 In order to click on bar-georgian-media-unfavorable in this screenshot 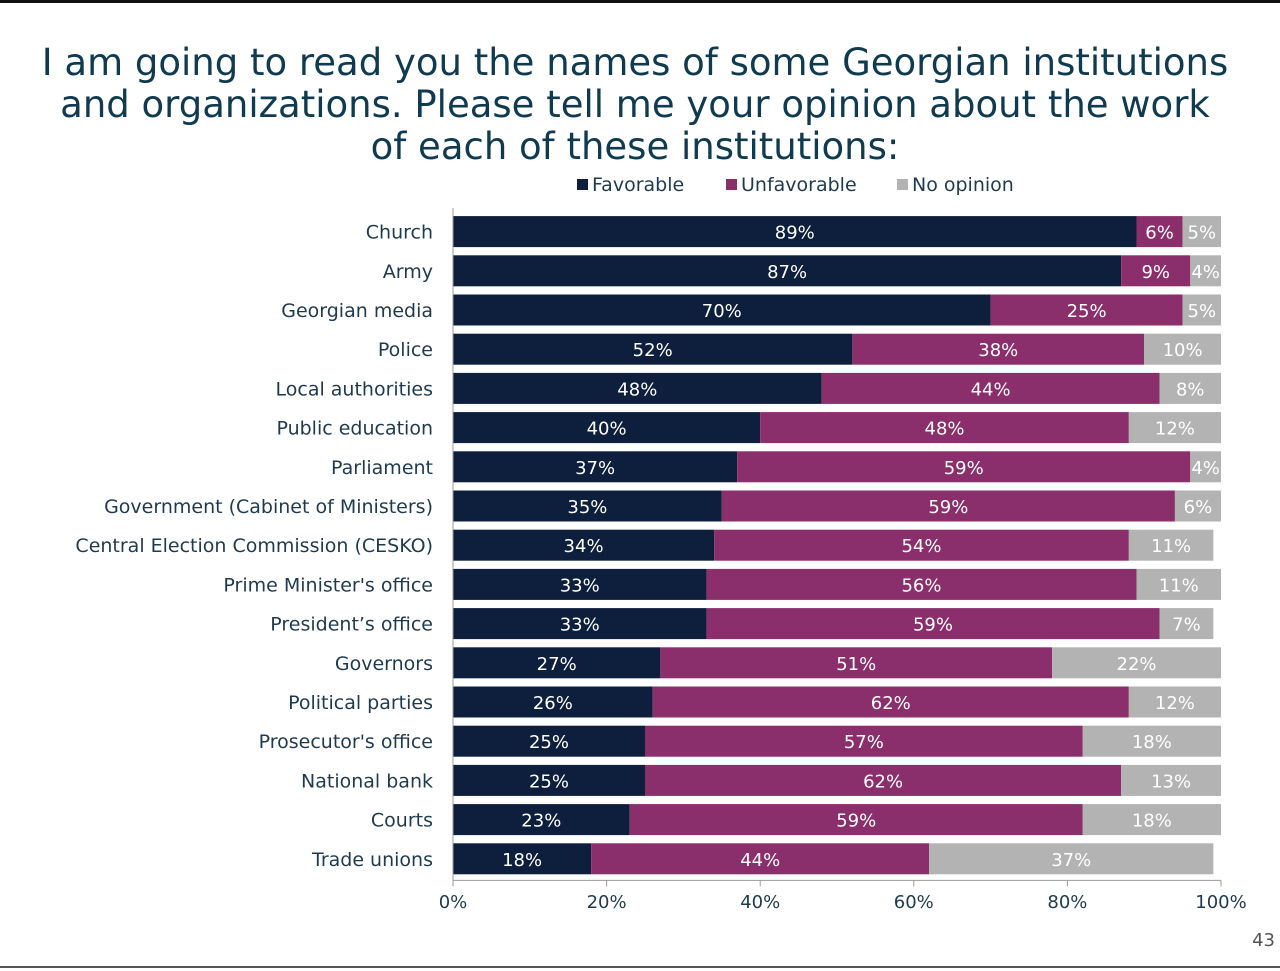, I will do `click(1086, 310)`.